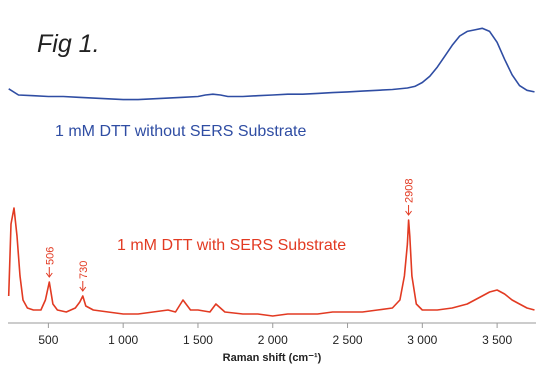 The width and height of the screenshot is (536, 369). What do you see at coordinates (180, 131) in the screenshot?
I see `series-label-without-sers: 1 mM DTT without SERS Substrate` at bounding box center [180, 131].